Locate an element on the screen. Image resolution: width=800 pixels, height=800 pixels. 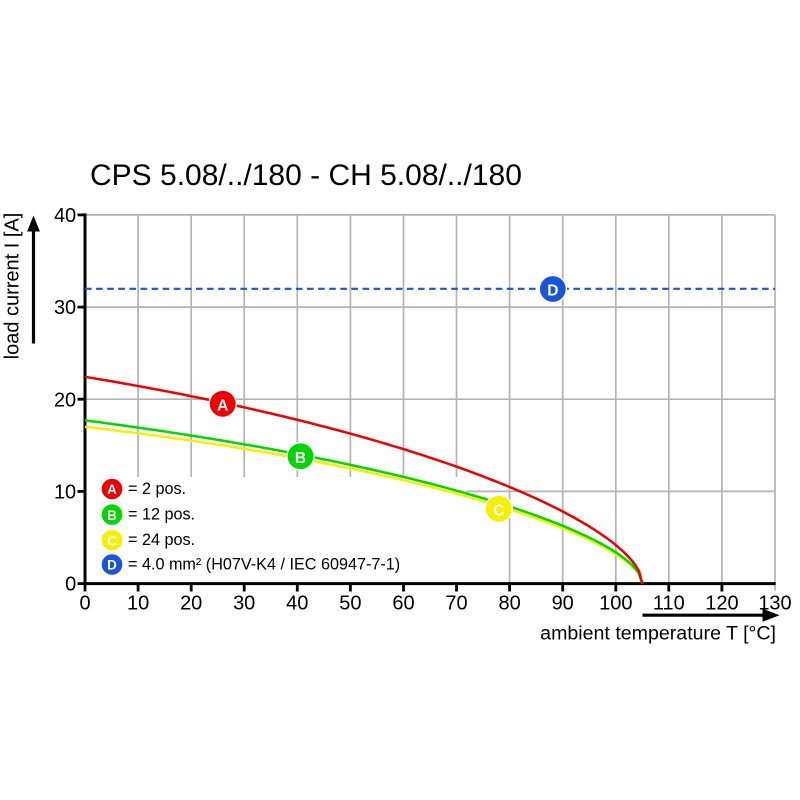
svg-text: = 24 pos. is located at coordinates (161, 540).